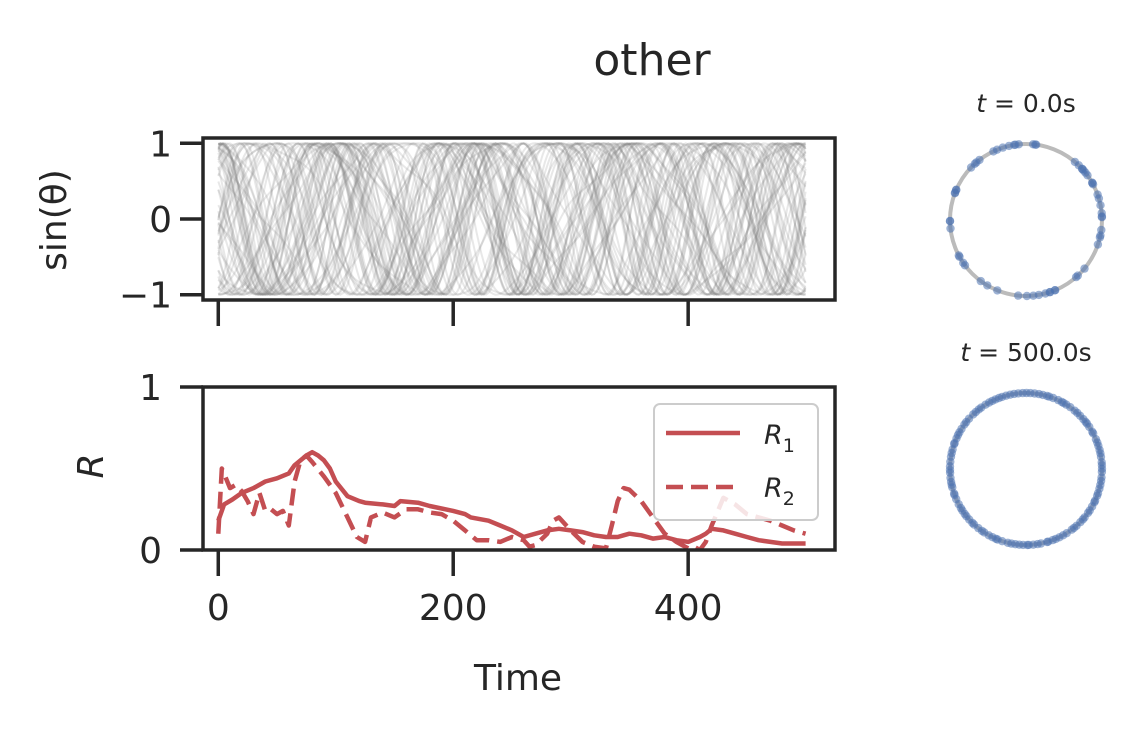 The image size is (1142, 731). Describe the element at coordinates (218, 608) in the screenshot. I see `order-x-tick-label: 0` at that location.